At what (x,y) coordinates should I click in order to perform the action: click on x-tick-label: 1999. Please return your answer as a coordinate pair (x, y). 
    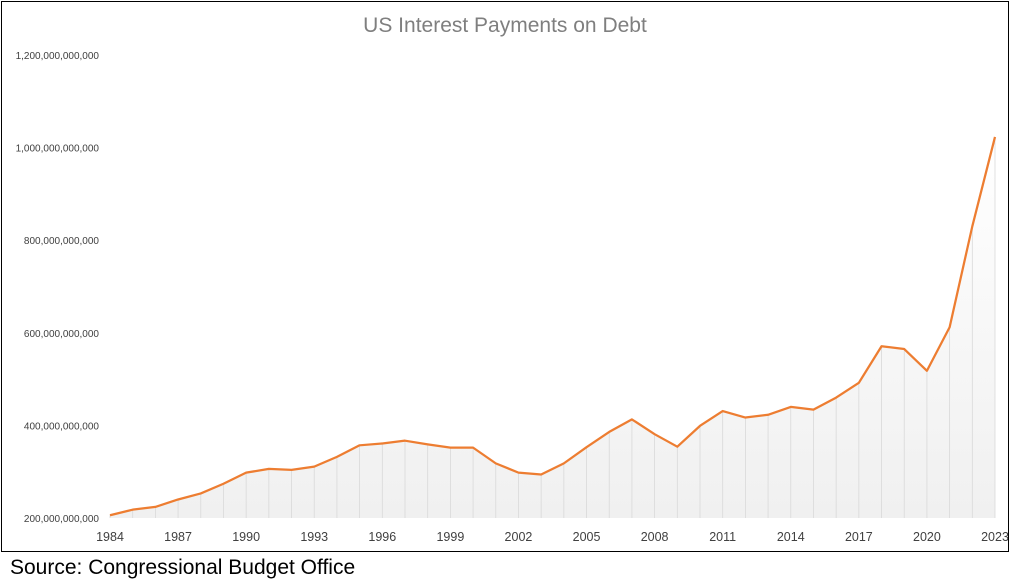
    Looking at the image, I should click on (450, 537).